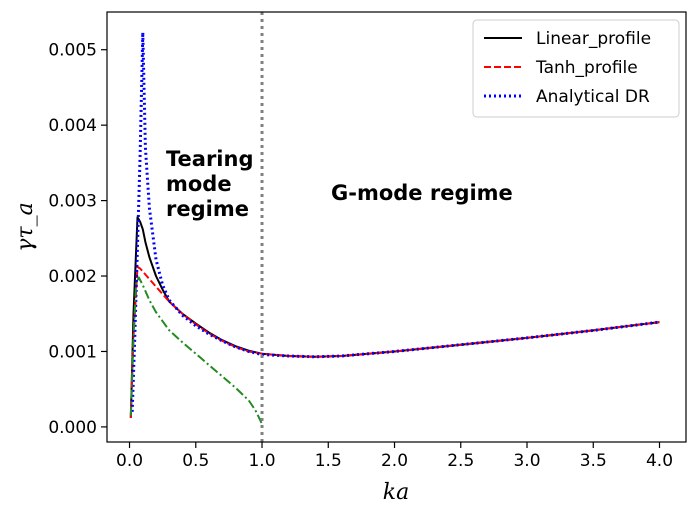 This screenshot has height=514, width=698. I want to click on x-tick-label: 4.0, so click(659, 461).